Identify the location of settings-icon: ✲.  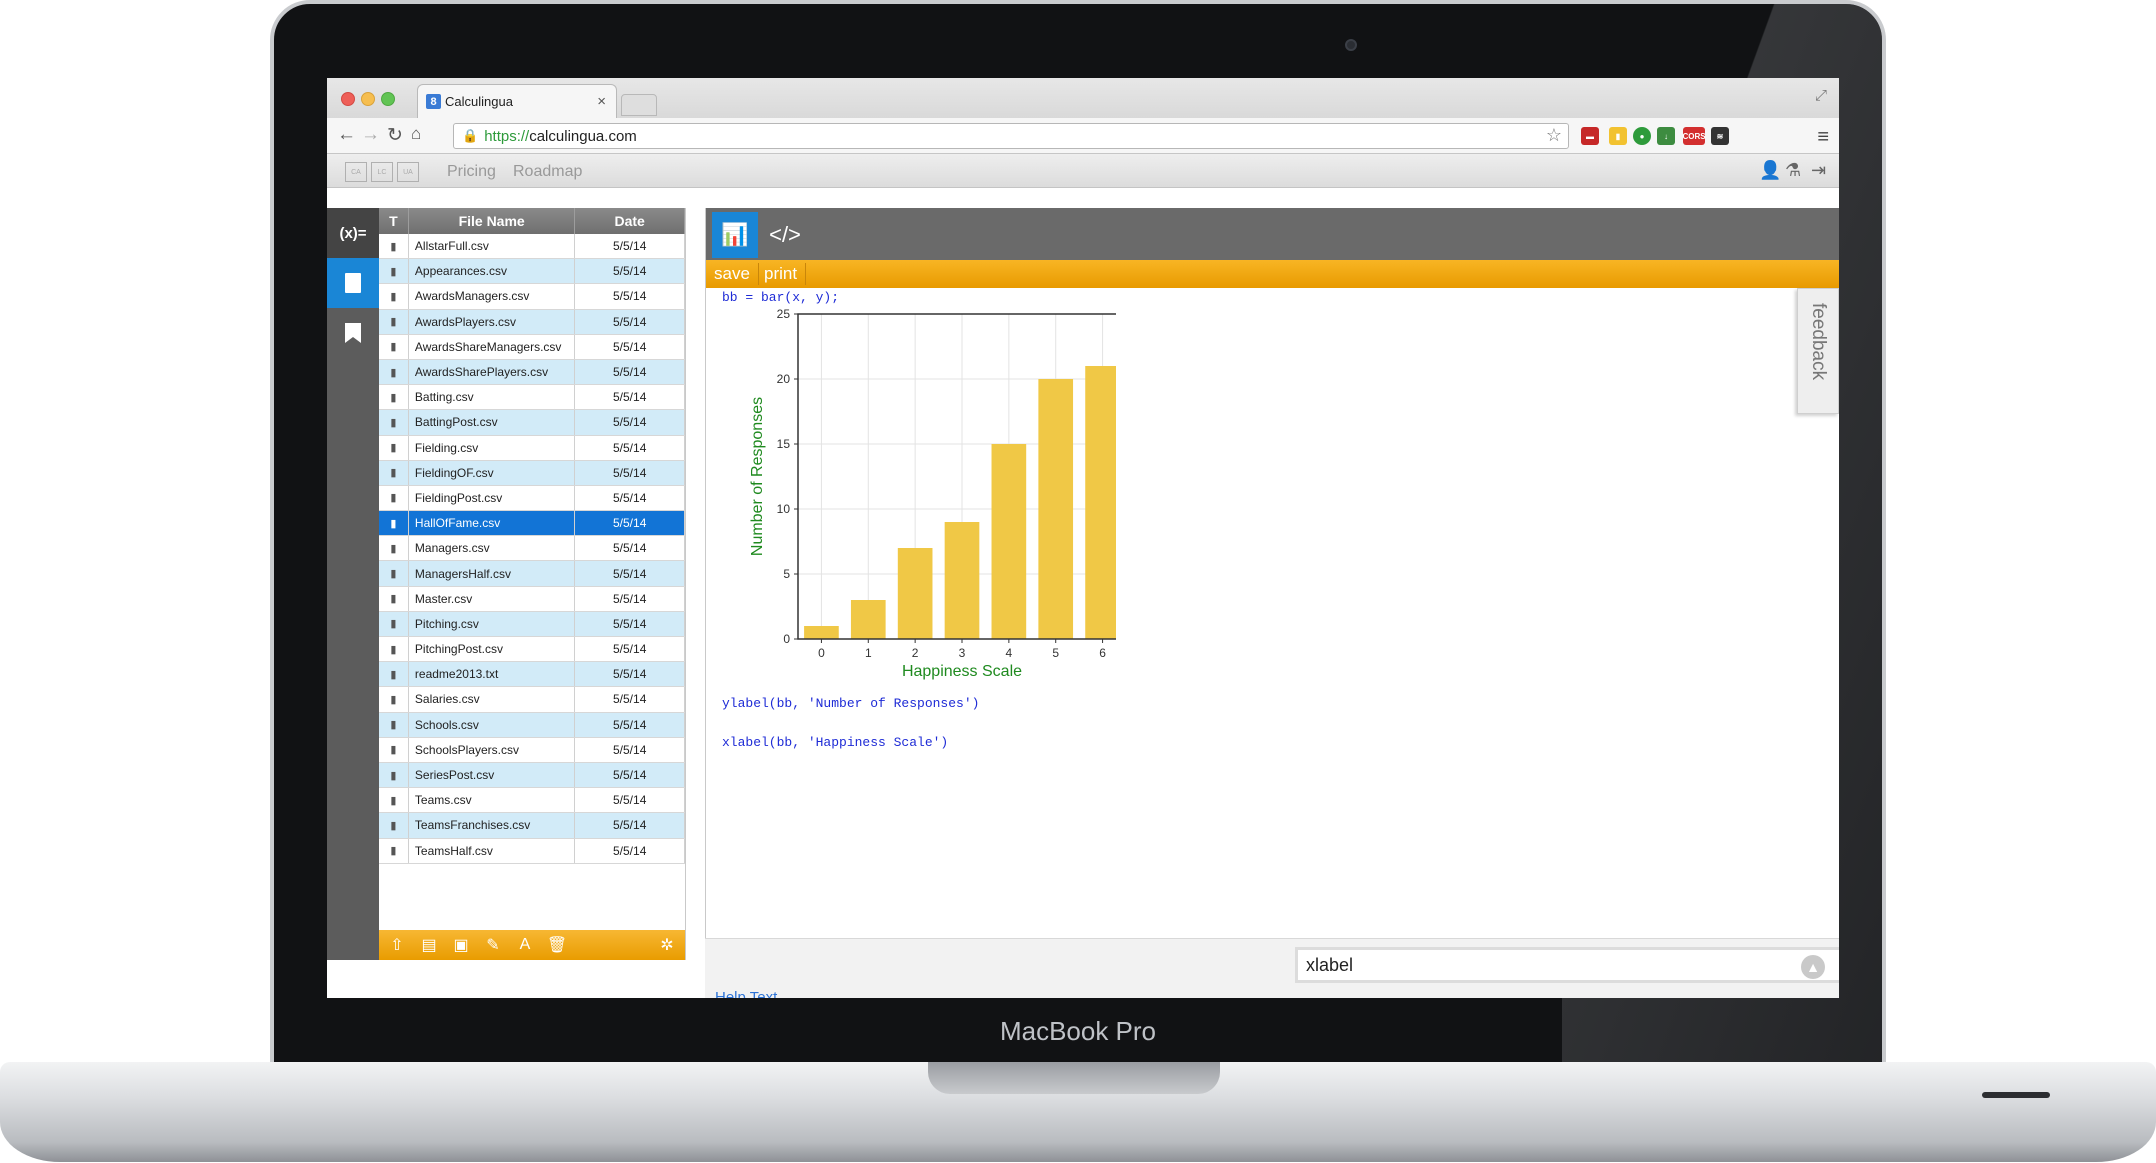
(667, 945).